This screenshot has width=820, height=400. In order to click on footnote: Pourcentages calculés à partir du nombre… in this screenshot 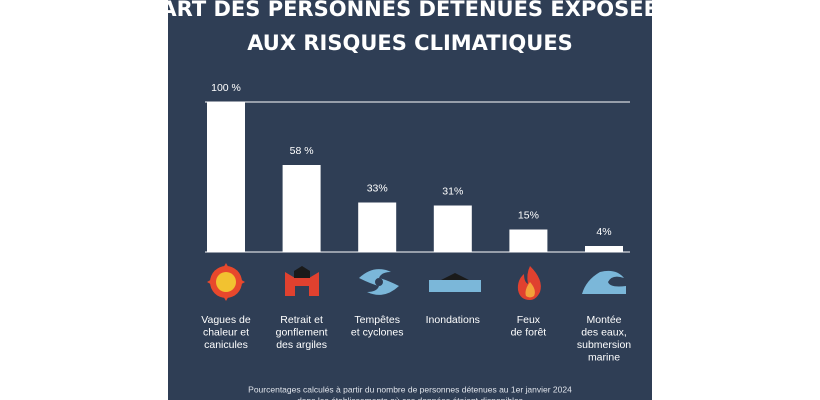, I will do `click(410, 389)`.